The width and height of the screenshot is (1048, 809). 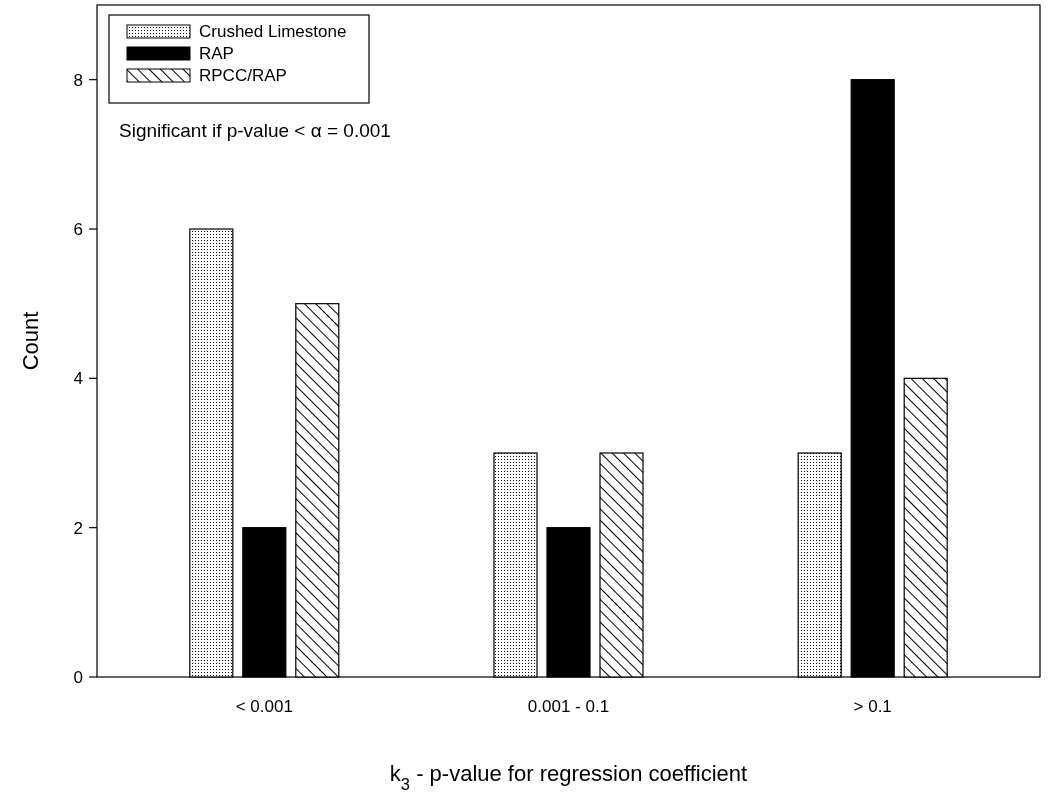 I want to click on y-tick-label: 0, so click(x=78, y=677).